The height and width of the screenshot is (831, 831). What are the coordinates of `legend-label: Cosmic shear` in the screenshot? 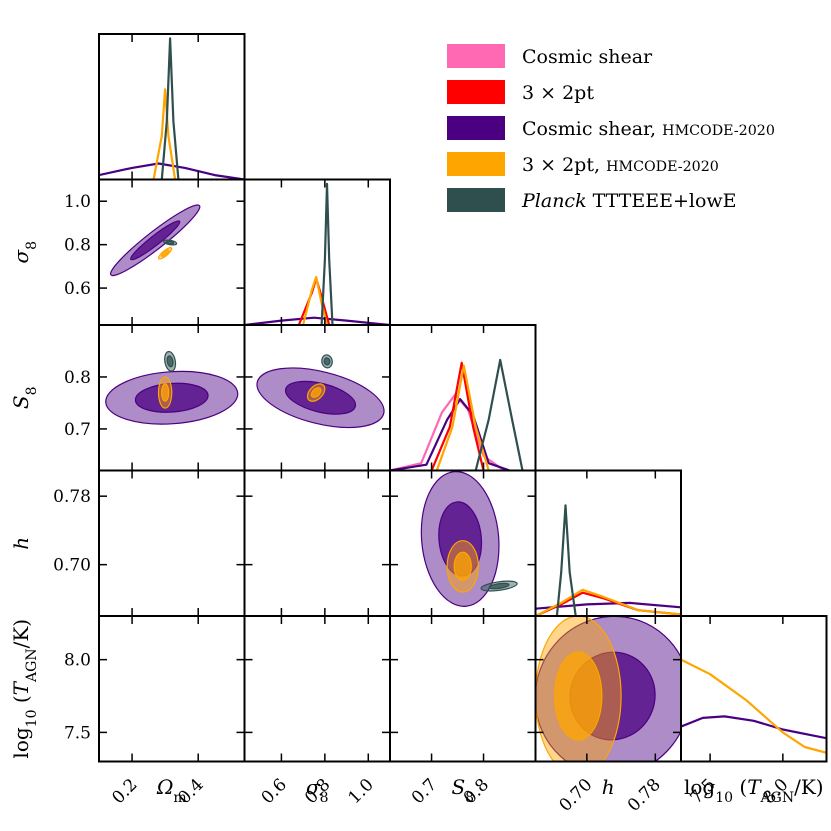 It's located at (587, 57).